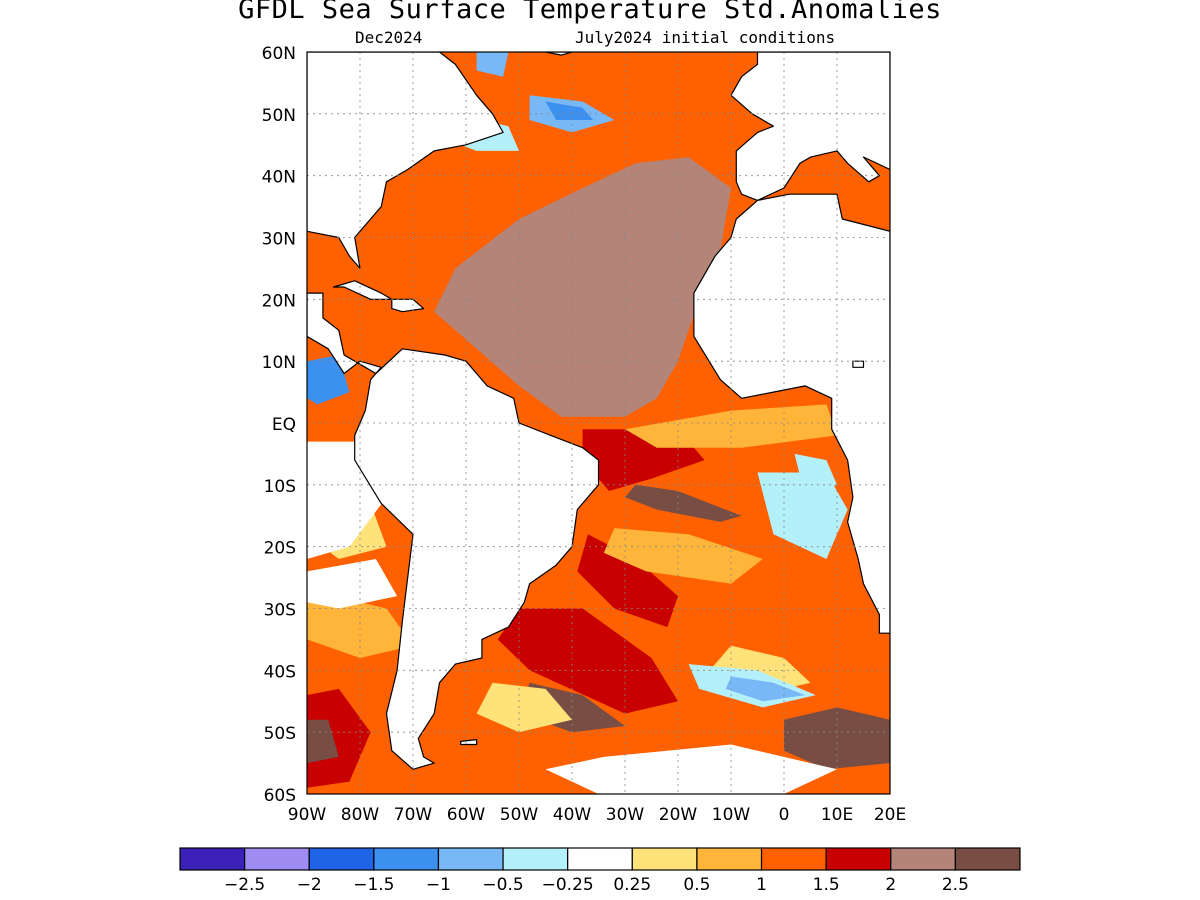 This screenshot has width=1200, height=900. What do you see at coordinates (791, 413) in the screenshot?
I see `land-africa` at bounding box center [791, 413].